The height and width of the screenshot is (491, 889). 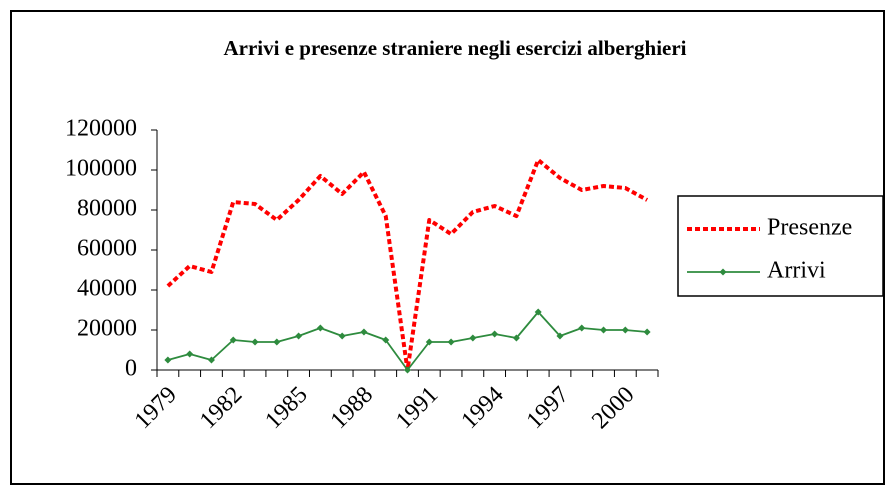 I want to click on legend-marker, so click(x=723, y=272).